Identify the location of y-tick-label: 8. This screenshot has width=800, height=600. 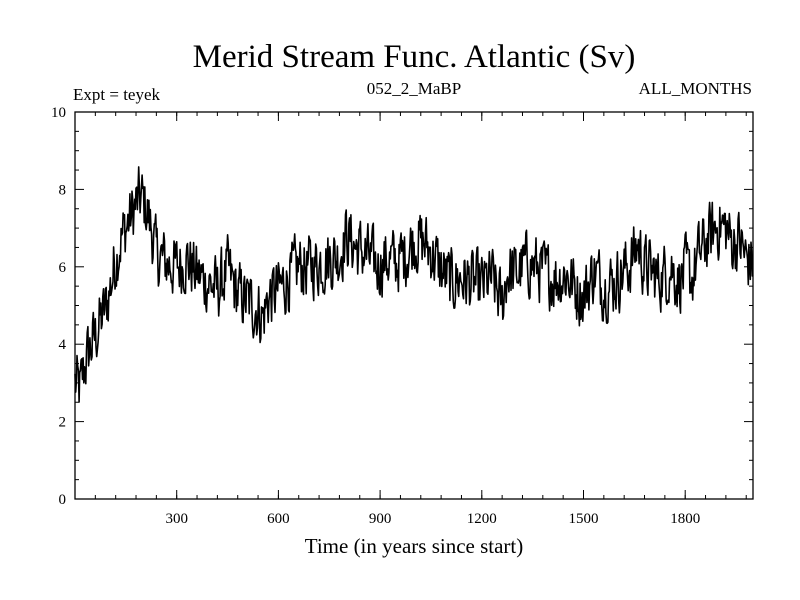
(63, 190).